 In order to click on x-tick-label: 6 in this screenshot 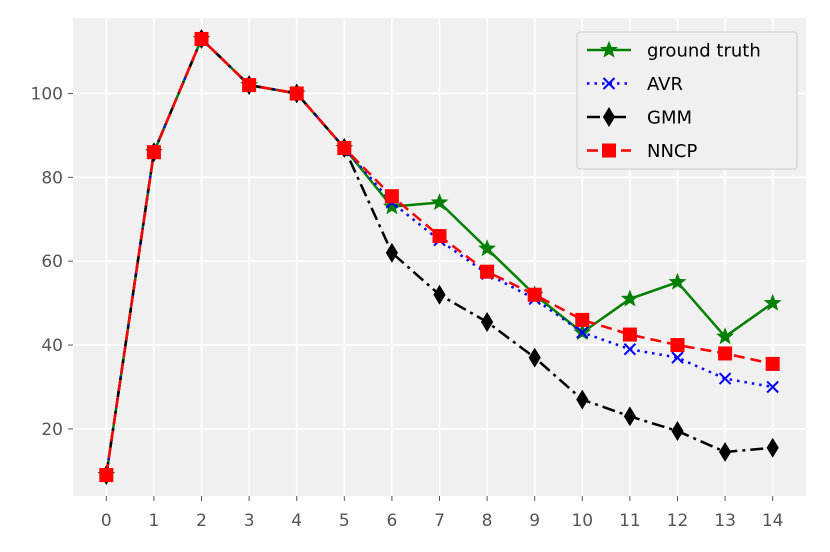, I will do `click(391, 521)`.